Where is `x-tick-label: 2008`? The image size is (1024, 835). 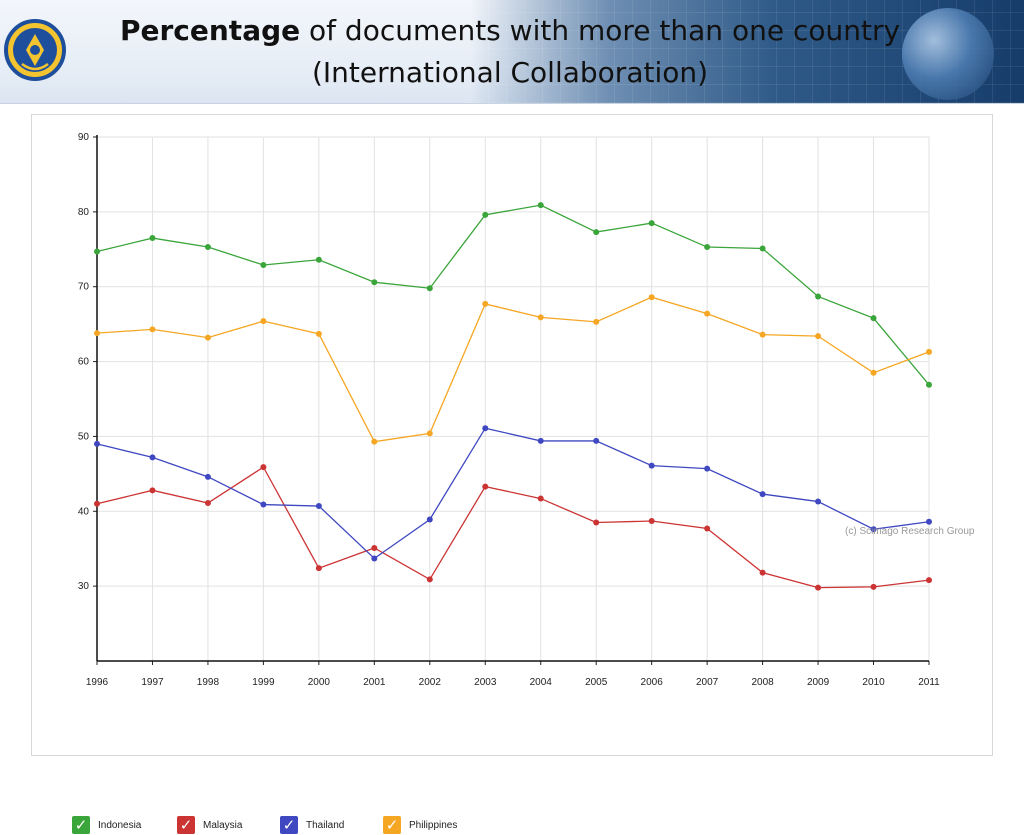
x-tick-label: 2008 is located at coordinates (762, 682).